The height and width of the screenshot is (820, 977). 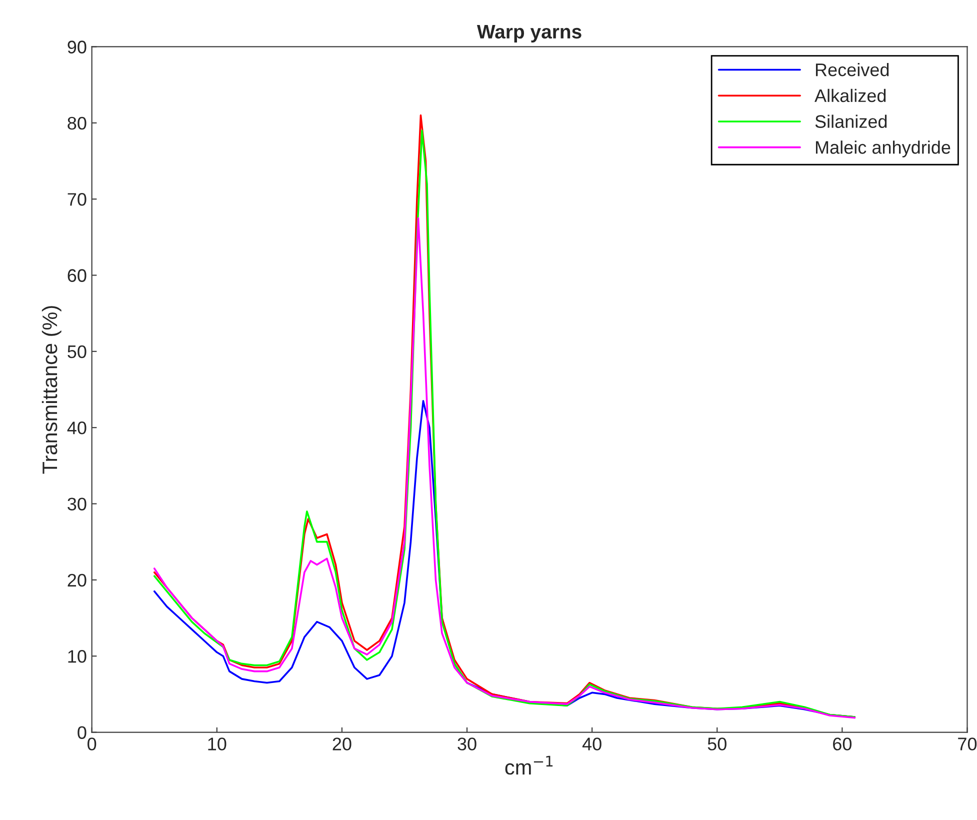 I want to click on y-tick-label: 0, so click(x=82, y=732).